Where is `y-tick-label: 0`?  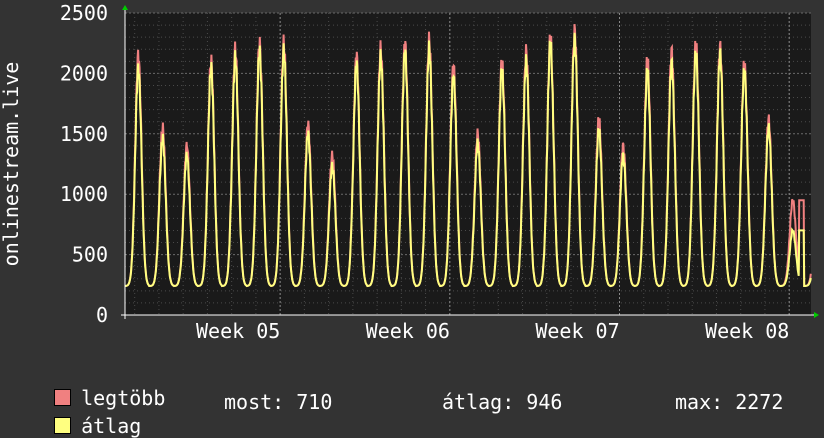 y-tick-label: 0 is located at coordinates (102, 315).